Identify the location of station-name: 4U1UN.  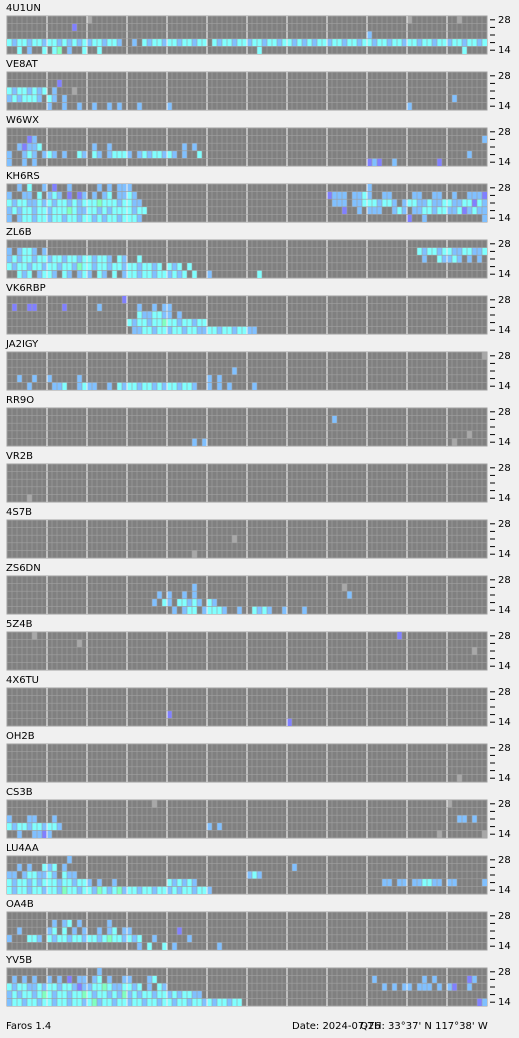
(23, 8).